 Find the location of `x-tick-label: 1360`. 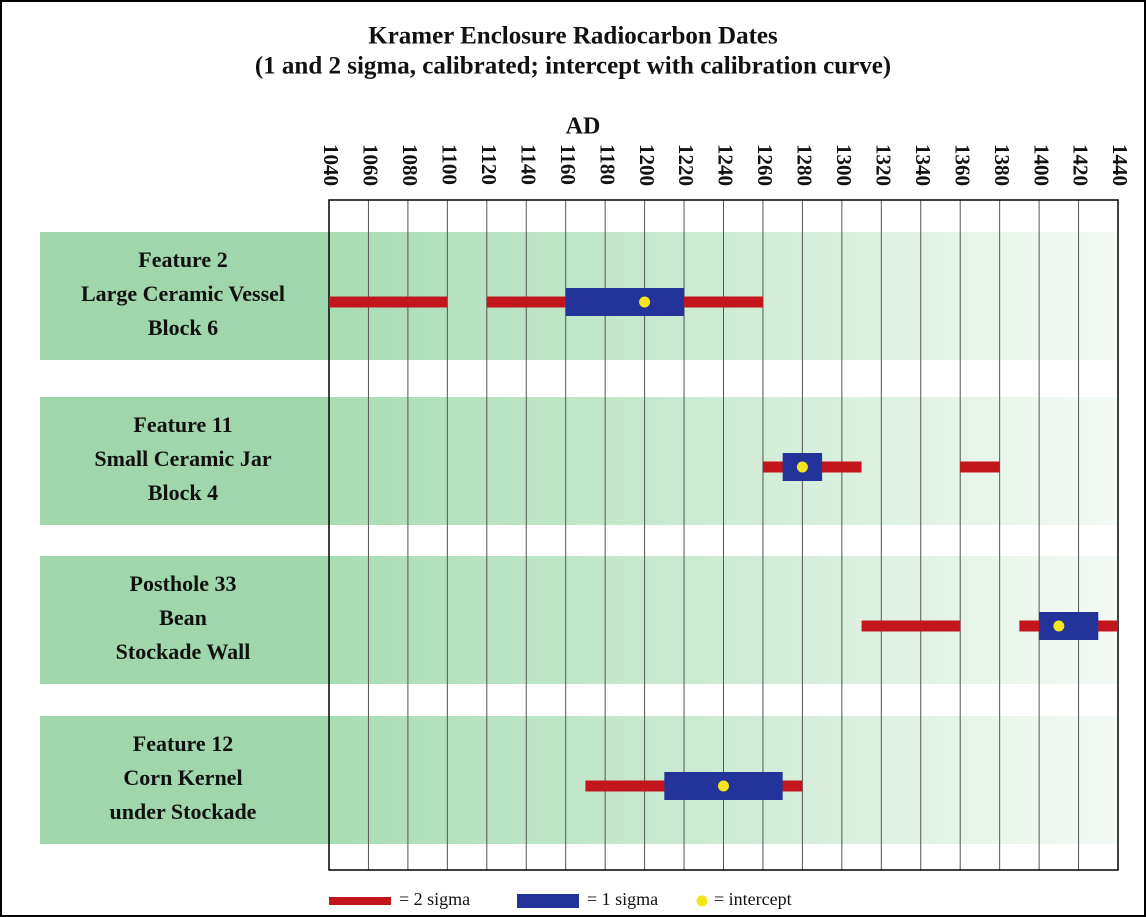

x-tick-label: 1360 is located at coordinates (962, 165).